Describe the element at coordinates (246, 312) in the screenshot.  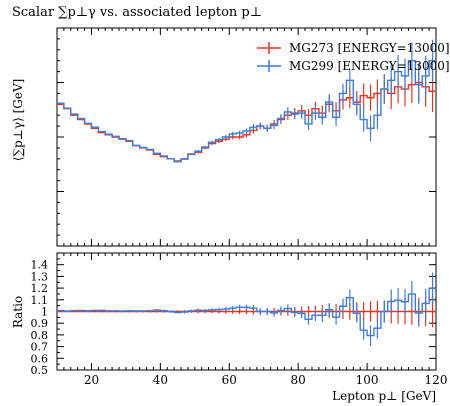
I see `mg299-ratio-line` at that location.